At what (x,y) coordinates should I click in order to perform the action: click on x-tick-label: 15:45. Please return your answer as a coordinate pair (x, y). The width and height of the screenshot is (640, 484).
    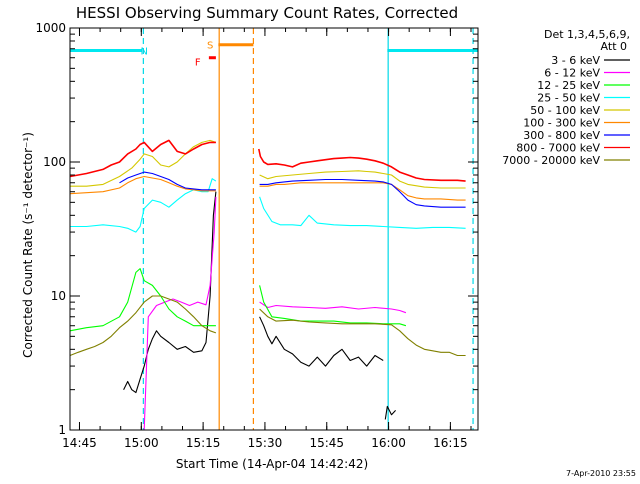
    Looking at the image, I should click on (326, 443).